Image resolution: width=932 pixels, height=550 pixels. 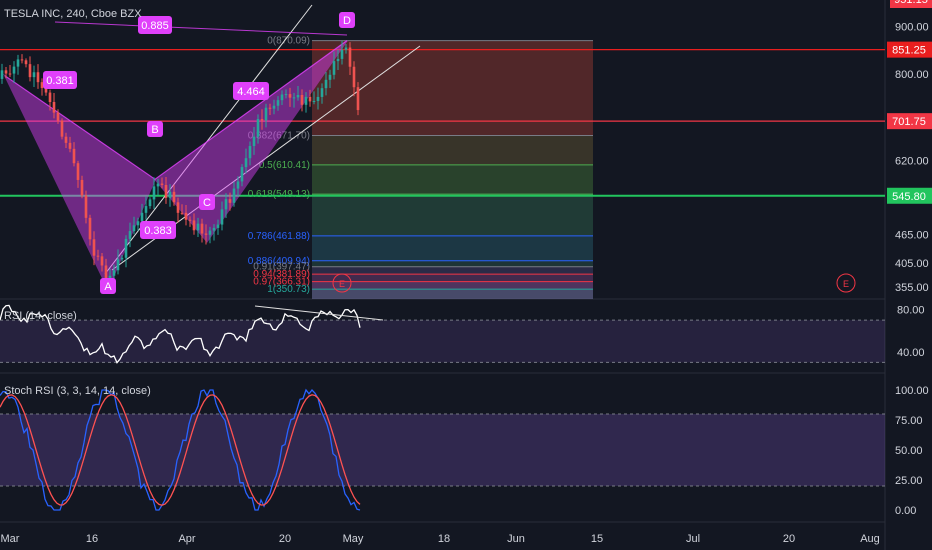 What do you see at coordinates (10, 539) in the screenshot?
I see `time-tick-label: Mar` at bounding box center [10, 539].